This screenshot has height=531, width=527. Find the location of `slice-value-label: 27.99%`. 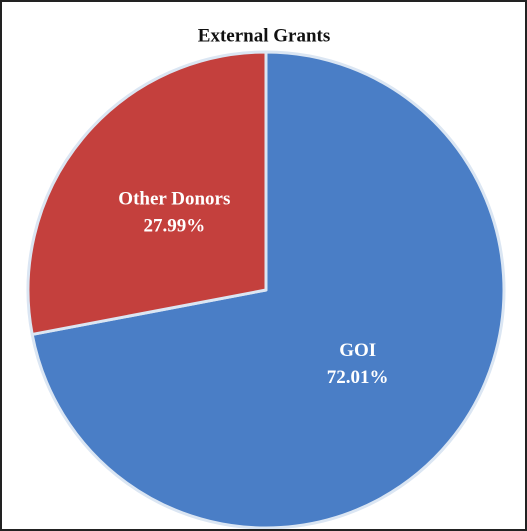

slice-value-label: 27.99% is located at coordinates (174, 225).